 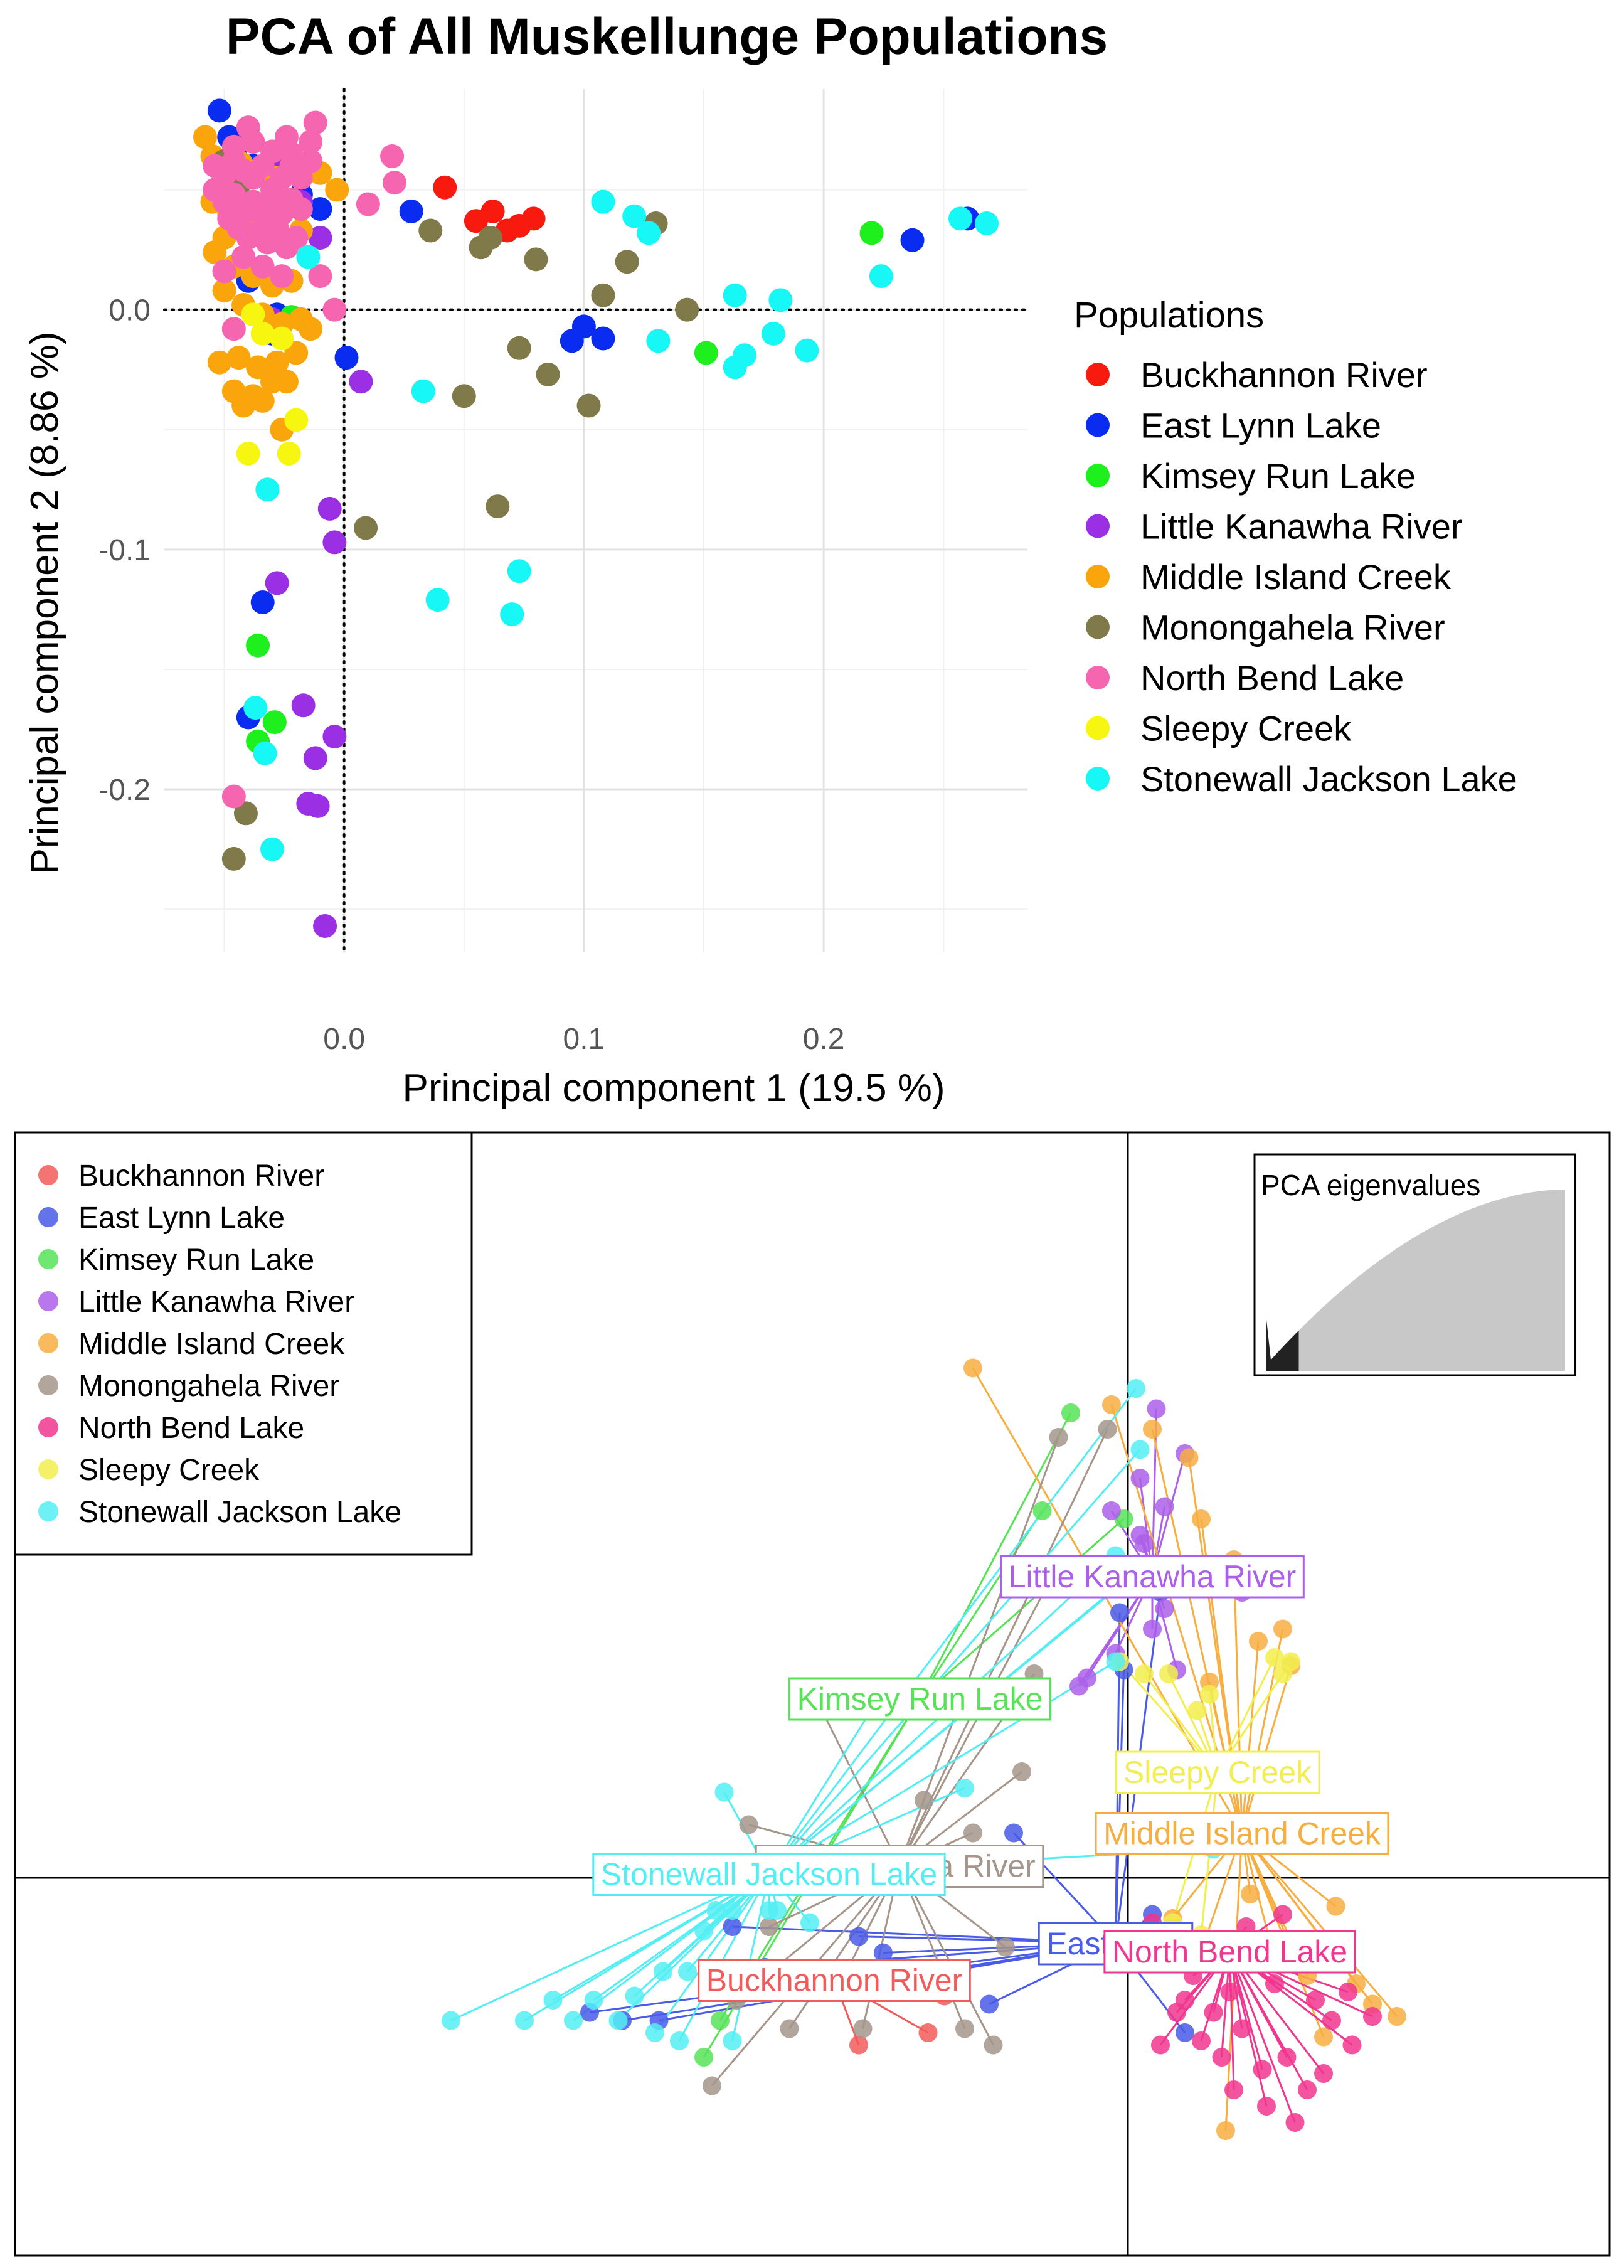 What do you see at coordinates (1278, 476) in the screenshot?
I see `chart1-legend-label: Kimsey Run Lake` at bounding box center [1278, 476].